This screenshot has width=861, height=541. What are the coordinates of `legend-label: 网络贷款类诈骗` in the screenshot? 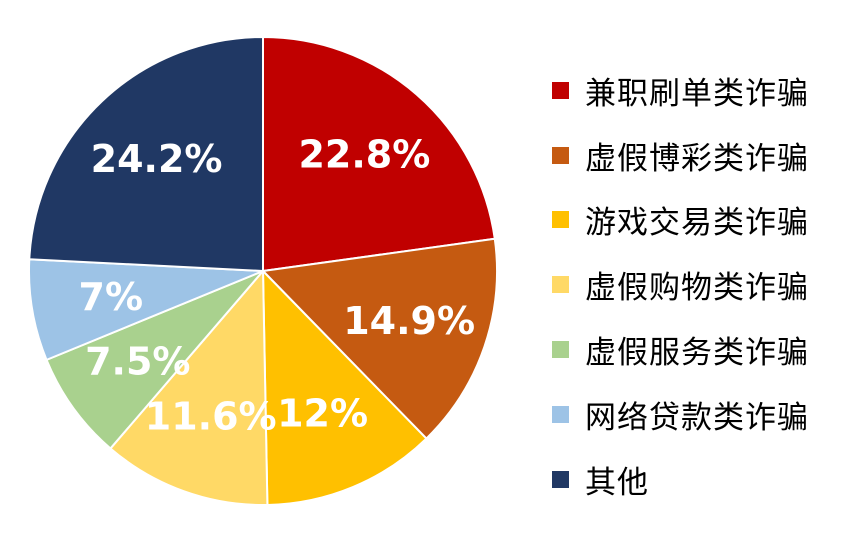 It's located at (697, 417).